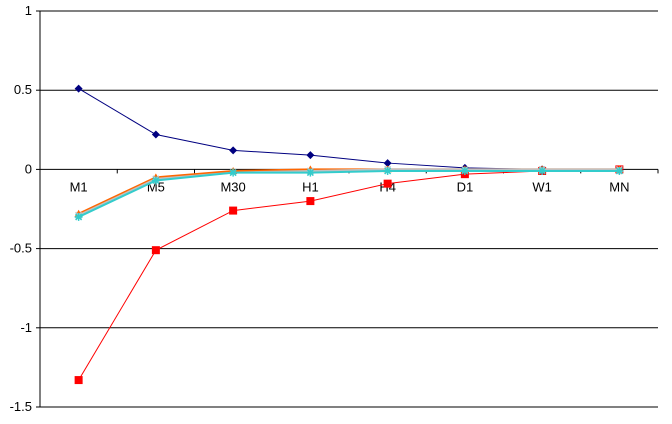  I want to click on y-tick-label: 1, so click(28, 10).